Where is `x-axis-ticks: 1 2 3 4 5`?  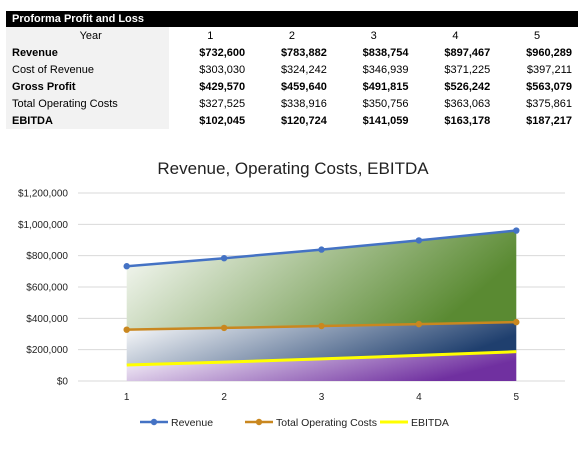 x-axis-ticks: 1 2 3 4 5 is located at coordinates (322, 397).